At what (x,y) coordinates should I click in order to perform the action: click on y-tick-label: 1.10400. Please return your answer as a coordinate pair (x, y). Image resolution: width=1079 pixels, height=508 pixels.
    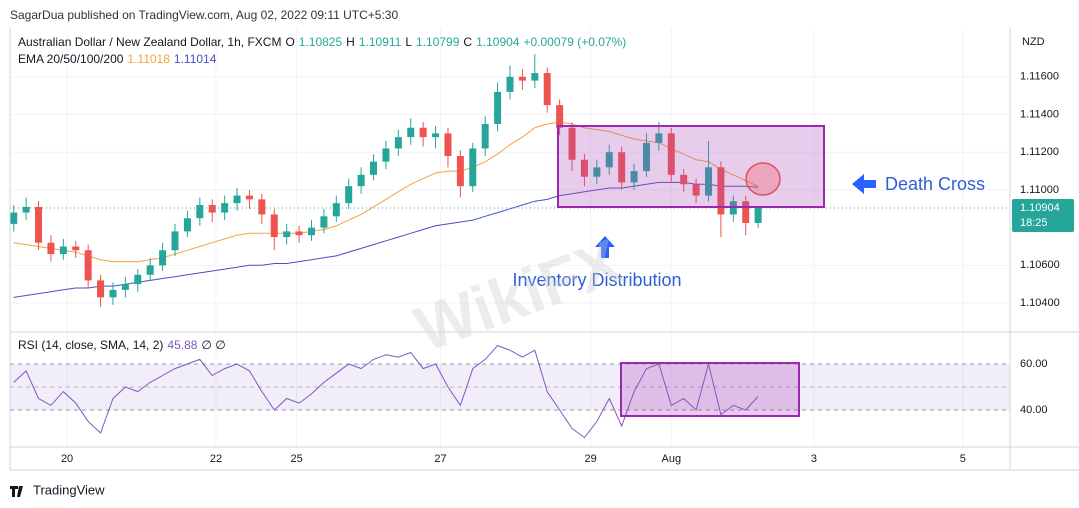
    Looking at the image, I should click on (1040, 303).